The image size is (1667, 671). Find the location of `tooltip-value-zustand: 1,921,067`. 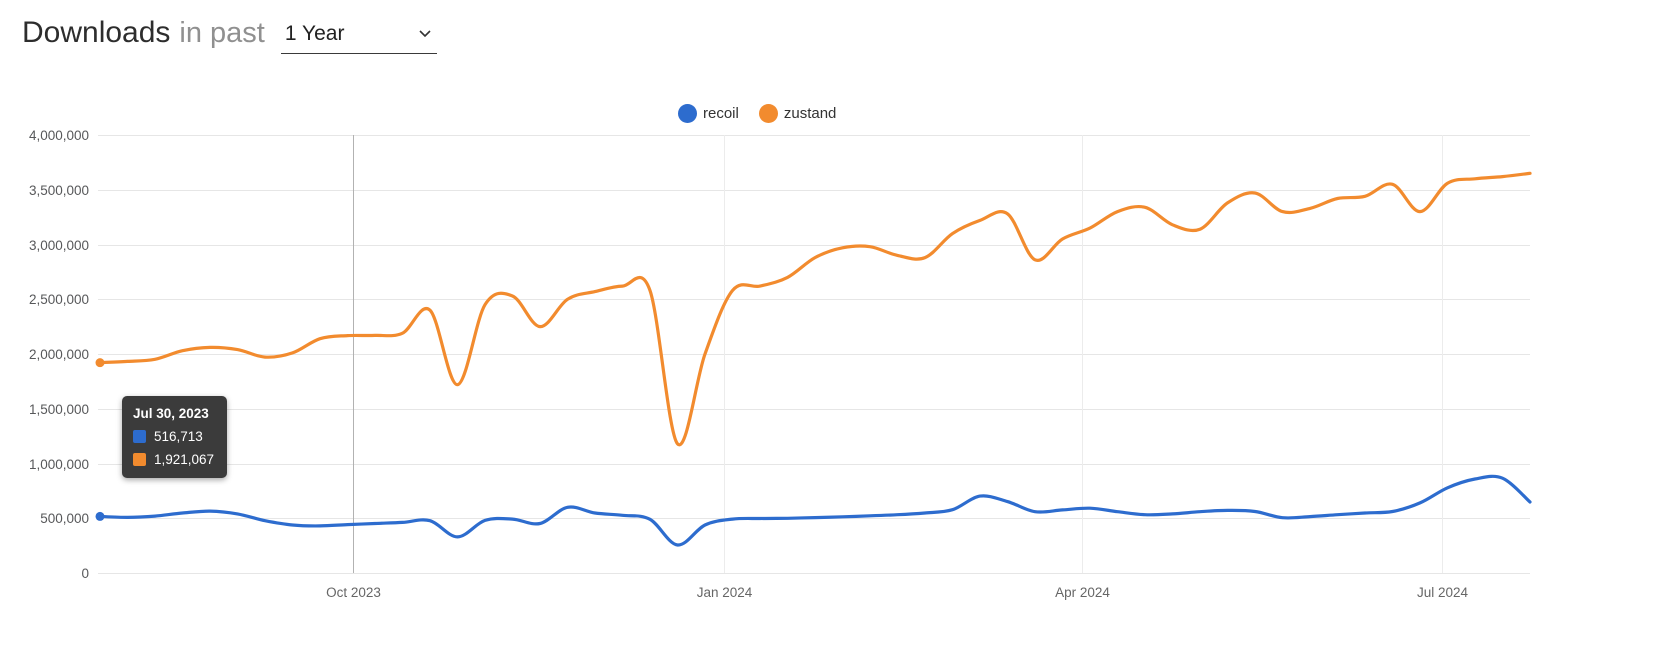

tooltip-value-zustand: 1,921,067 is located at coordinates (184, 459).